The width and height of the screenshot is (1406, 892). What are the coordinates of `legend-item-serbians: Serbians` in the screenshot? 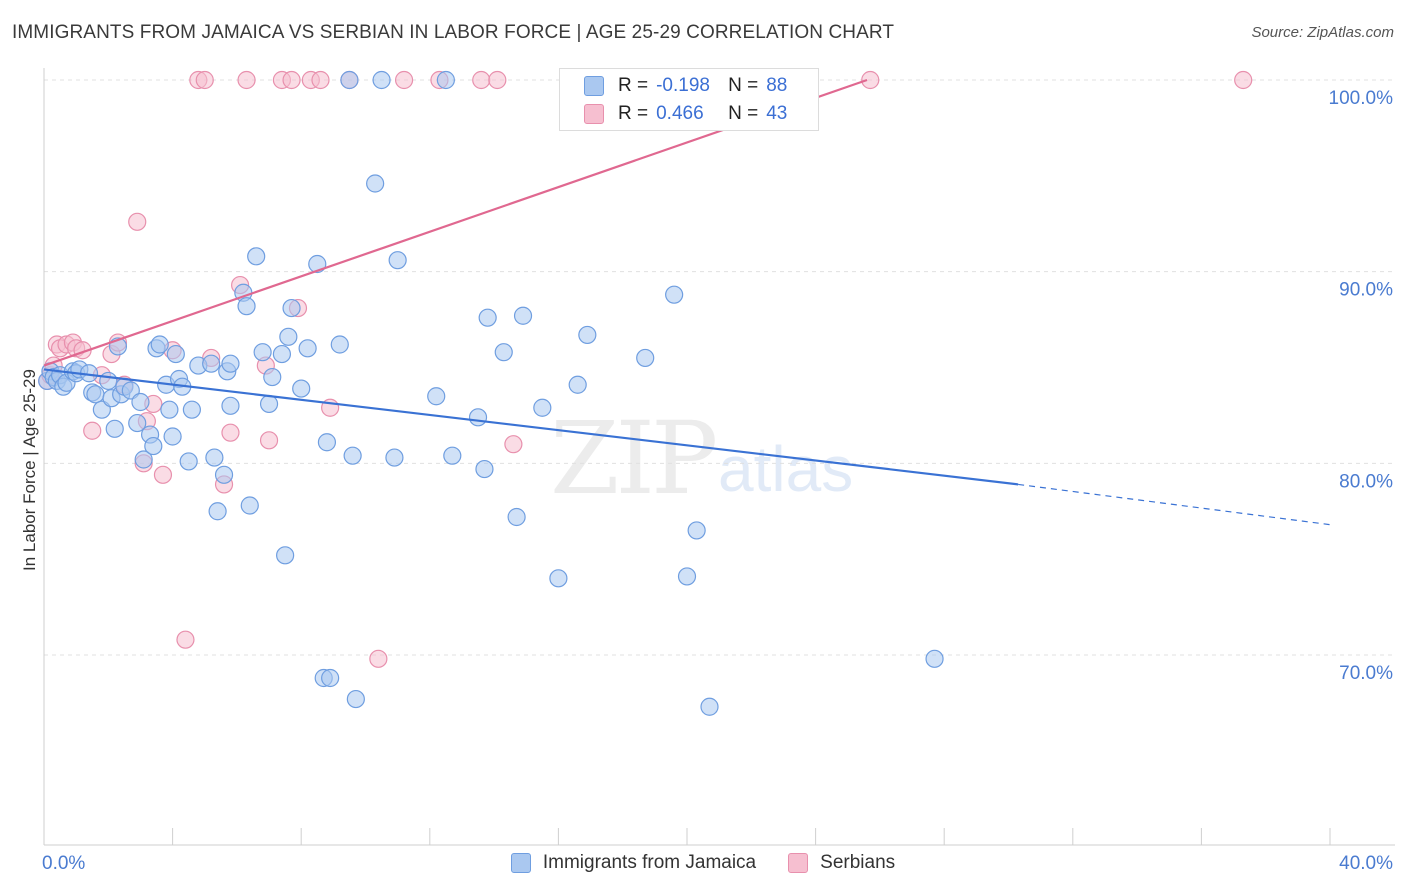 It's located at (841, 863).